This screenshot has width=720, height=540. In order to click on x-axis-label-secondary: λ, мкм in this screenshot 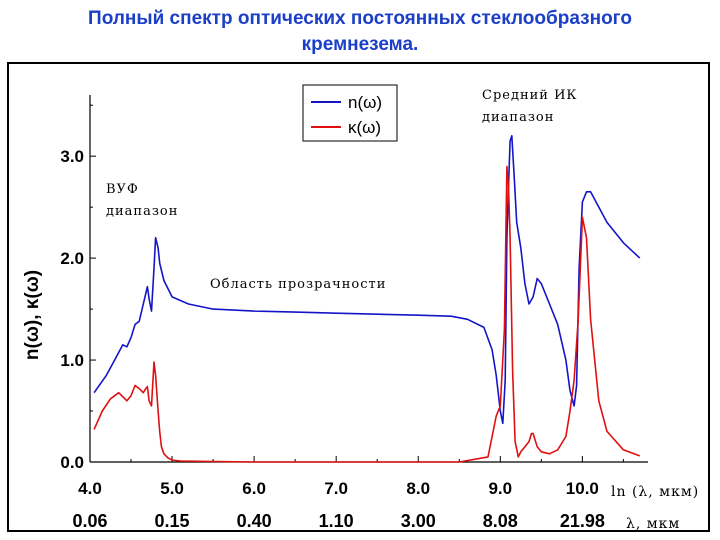, I will do `click(653, 524)`.